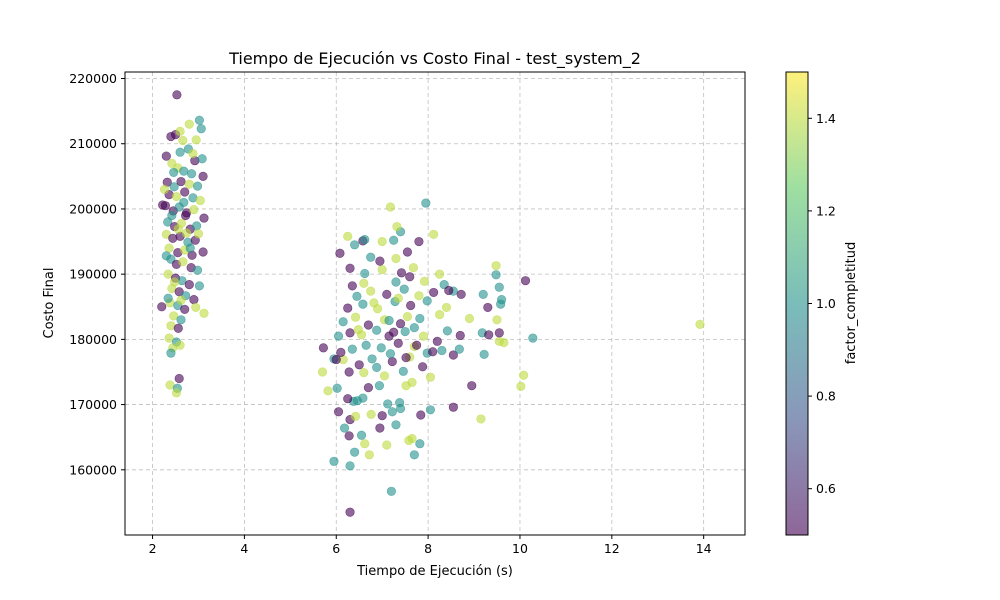 The height and width of the screenshot is (600, 1000). I want to click on y-axis-label: Costo Final, so click(49, 303).